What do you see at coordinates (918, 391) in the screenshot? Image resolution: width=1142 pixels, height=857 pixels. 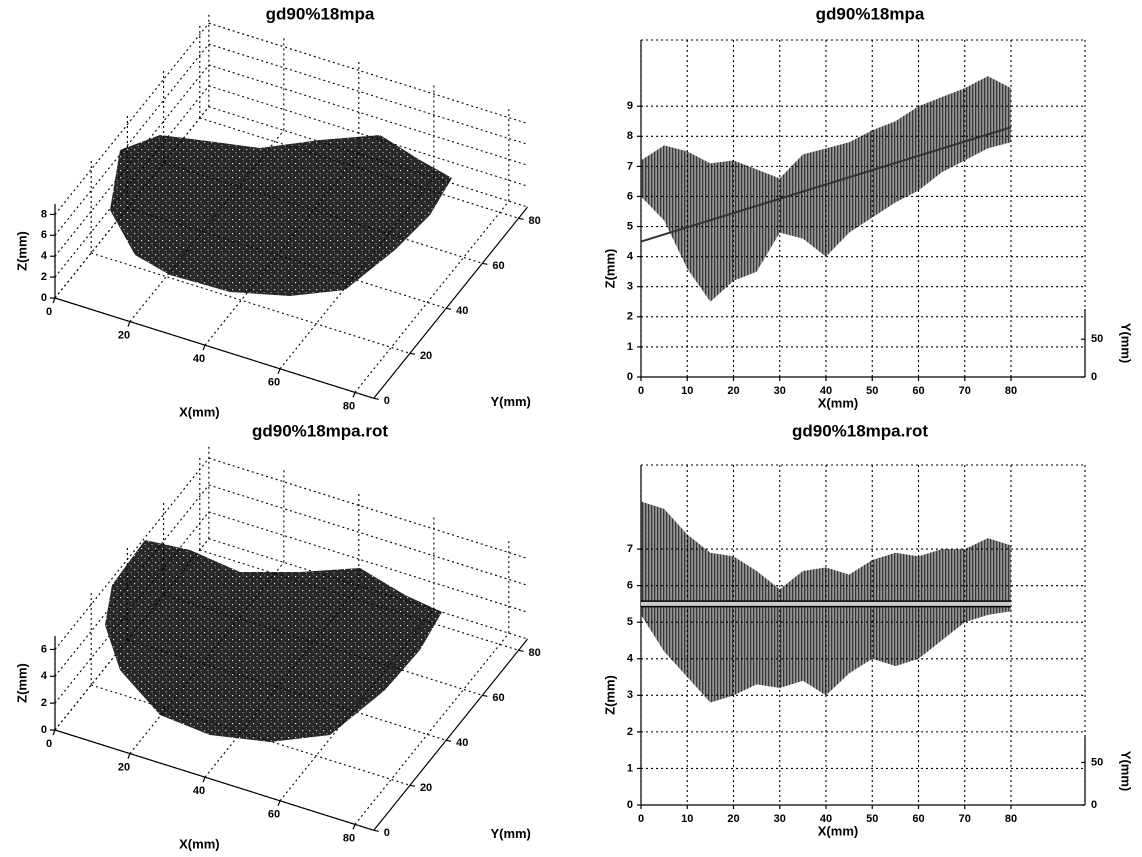 I see `x-tick-label: 60` at bounding box center [918, 391].